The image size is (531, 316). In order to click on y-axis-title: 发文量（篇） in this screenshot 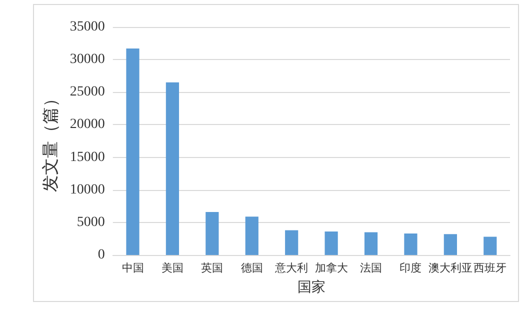, I will do `click(50, 141)`.